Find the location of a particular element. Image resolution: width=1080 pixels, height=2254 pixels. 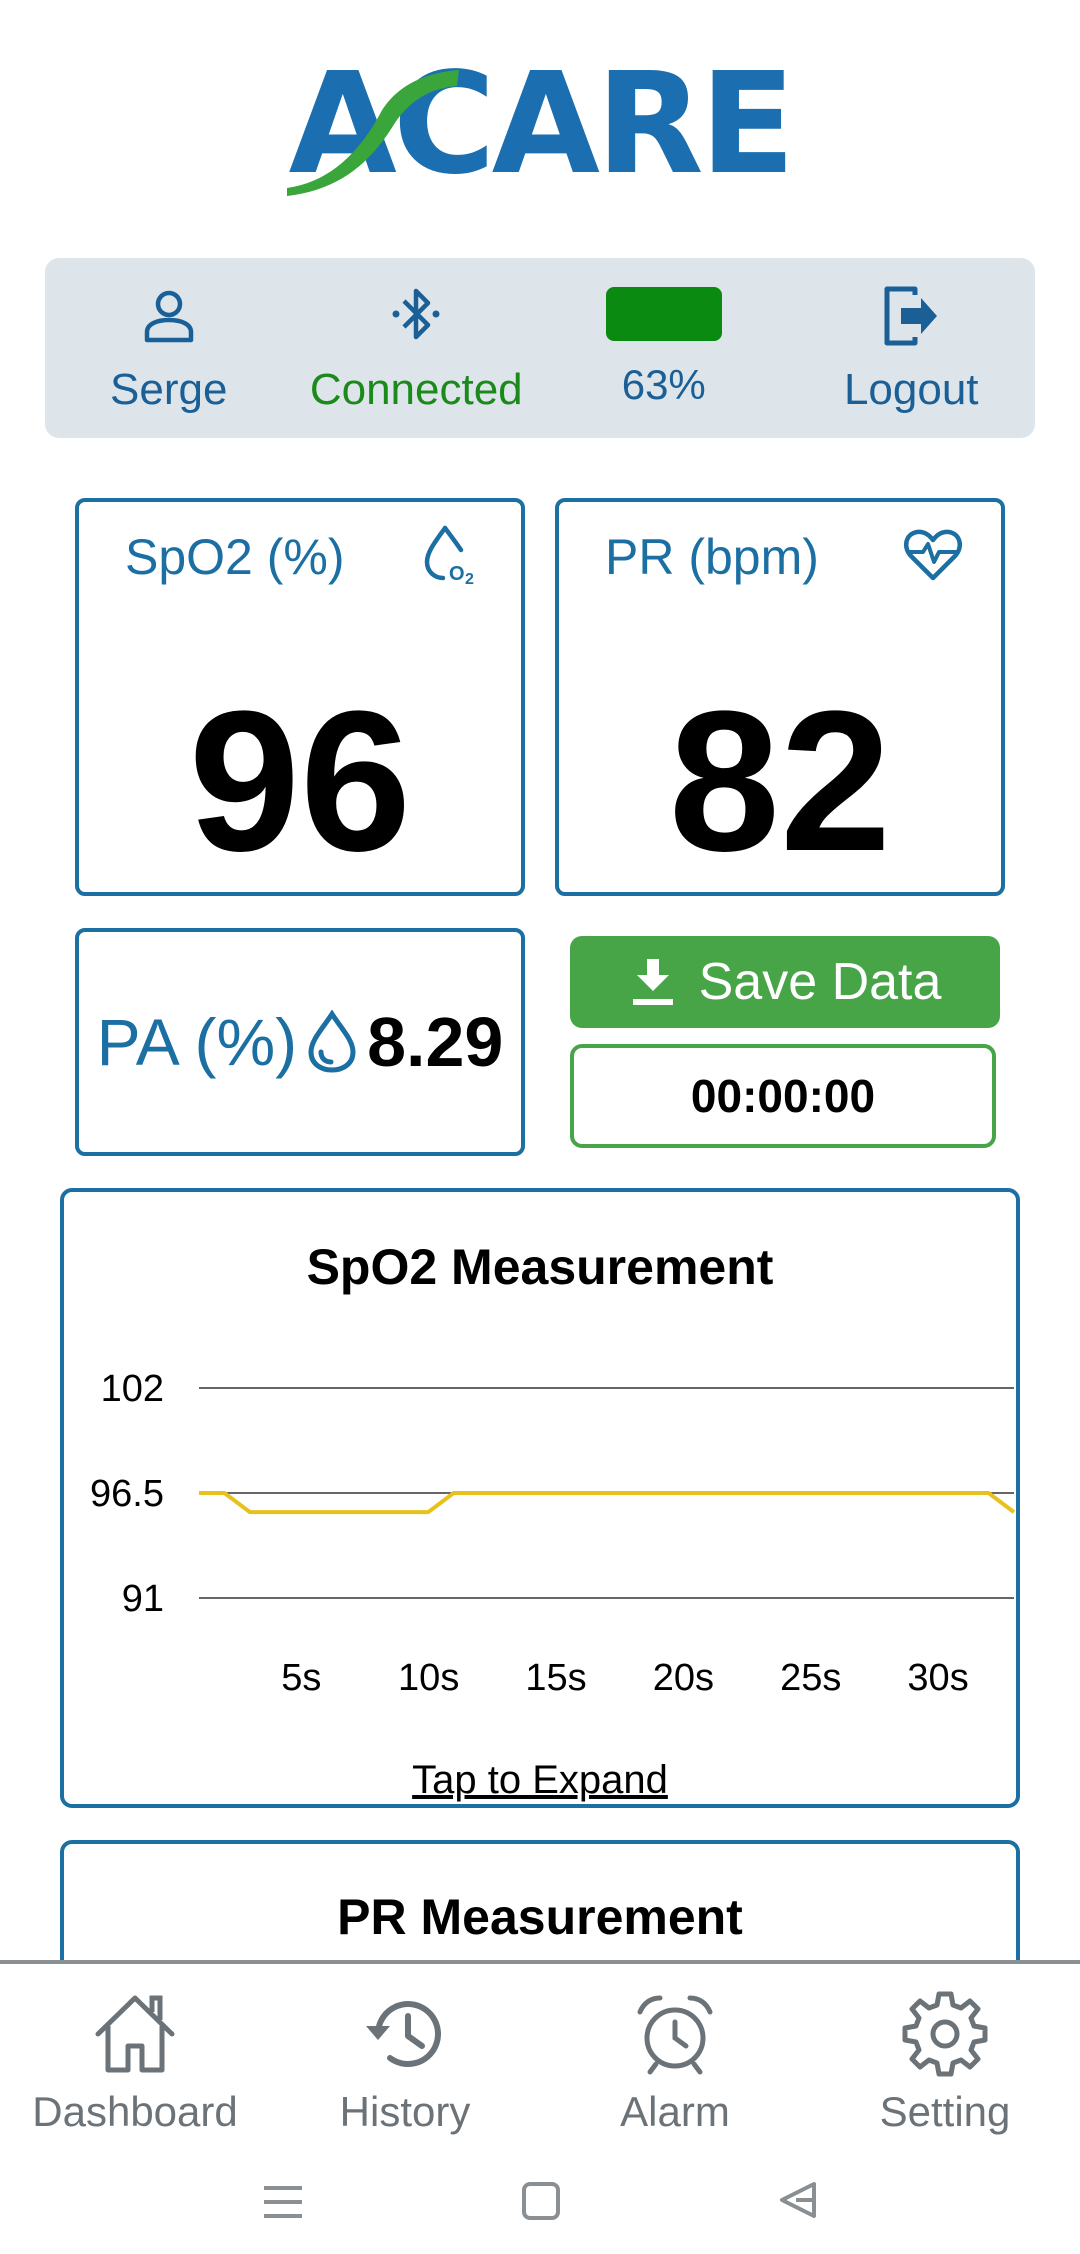

nav-alarm: Alarm is located at coordinates (675, 2057).